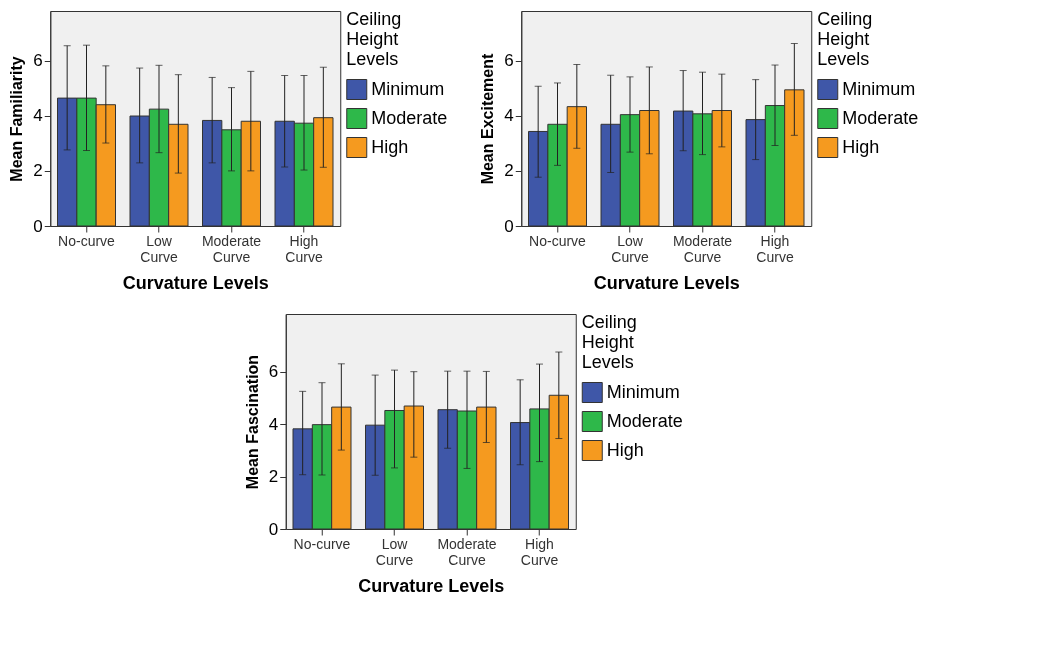 The height and width of the screenshot is (671, 1050). What do you see at coordinates (488, 118) in the screenshot?
I see `y-axis-title: Mean Excitement` at bounding box center [488, 118].